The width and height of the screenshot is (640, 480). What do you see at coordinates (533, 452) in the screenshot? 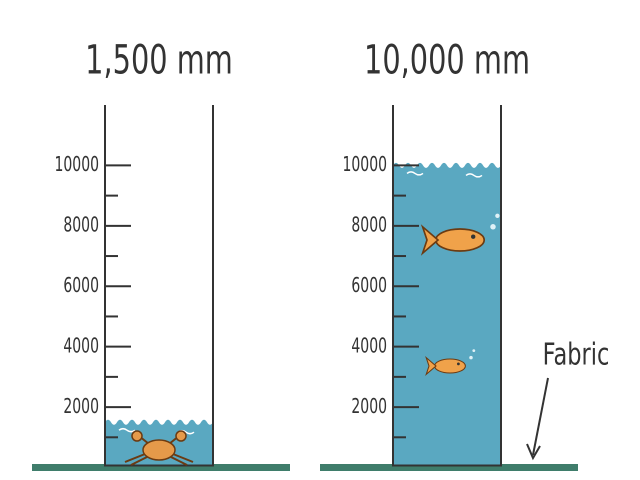
I see `arrow-head` at bounding box center [533, 452].